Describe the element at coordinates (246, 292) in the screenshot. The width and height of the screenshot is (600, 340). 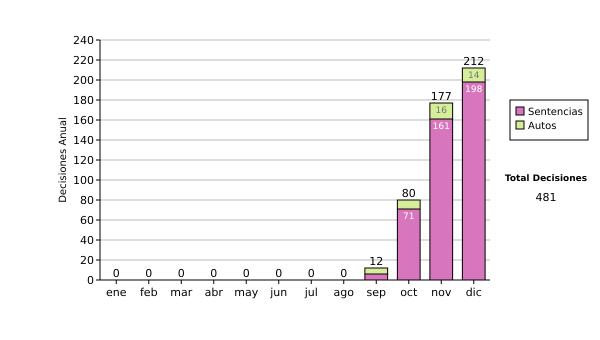
I see `x-tick-label: may` at that location.